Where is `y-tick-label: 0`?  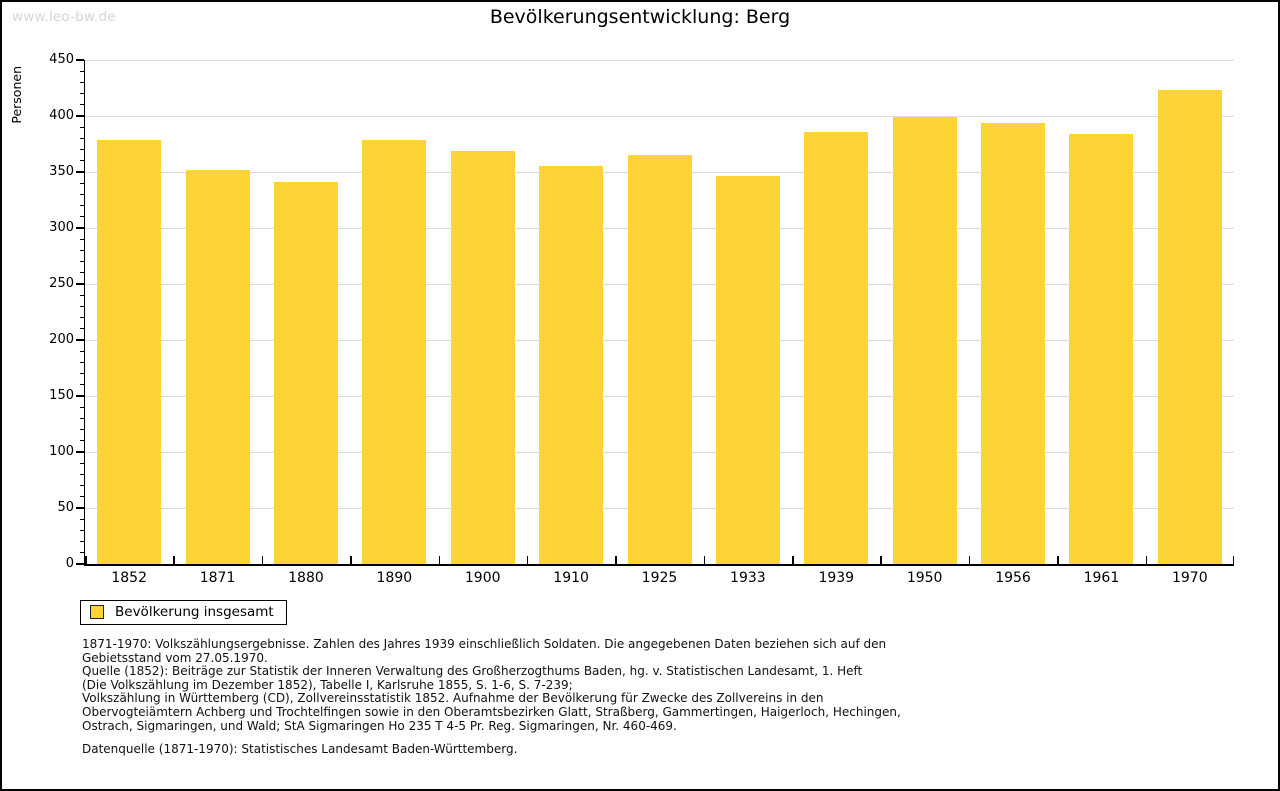 y-tick-label: 0 is located at coordinates (69, 563).